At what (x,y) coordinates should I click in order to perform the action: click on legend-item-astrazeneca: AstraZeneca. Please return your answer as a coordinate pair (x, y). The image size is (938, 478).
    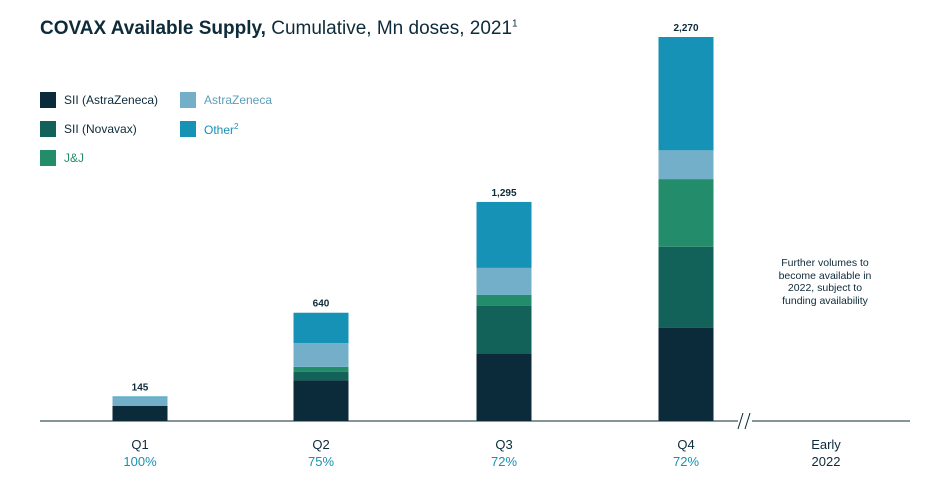
    Looking at the image, I should click on (226, 100).